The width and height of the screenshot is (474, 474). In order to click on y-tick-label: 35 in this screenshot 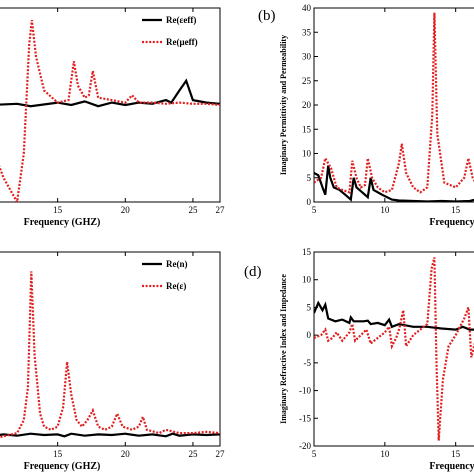, I will do `click(307, 32)`.